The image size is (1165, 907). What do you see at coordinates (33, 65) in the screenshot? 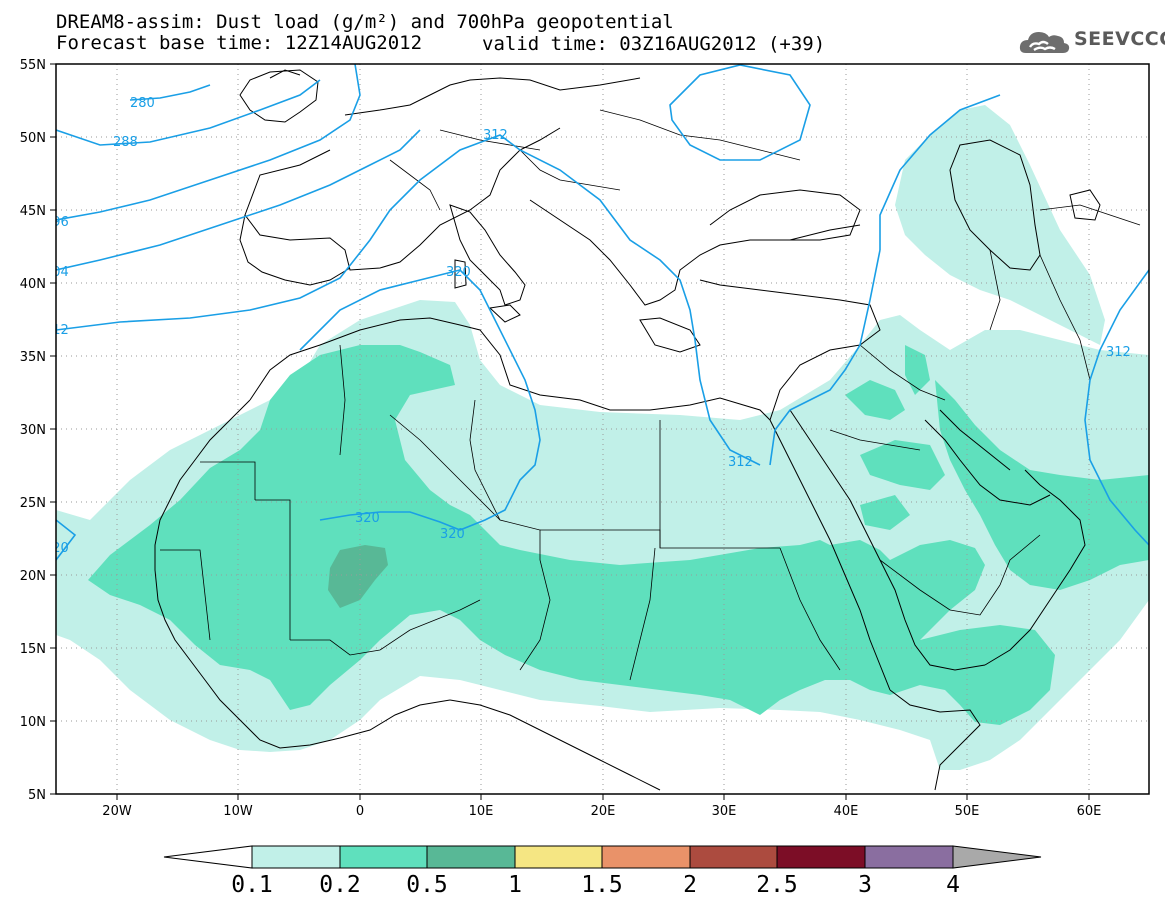
I see `lat-label: 55N` at bounding box center [33, 65].